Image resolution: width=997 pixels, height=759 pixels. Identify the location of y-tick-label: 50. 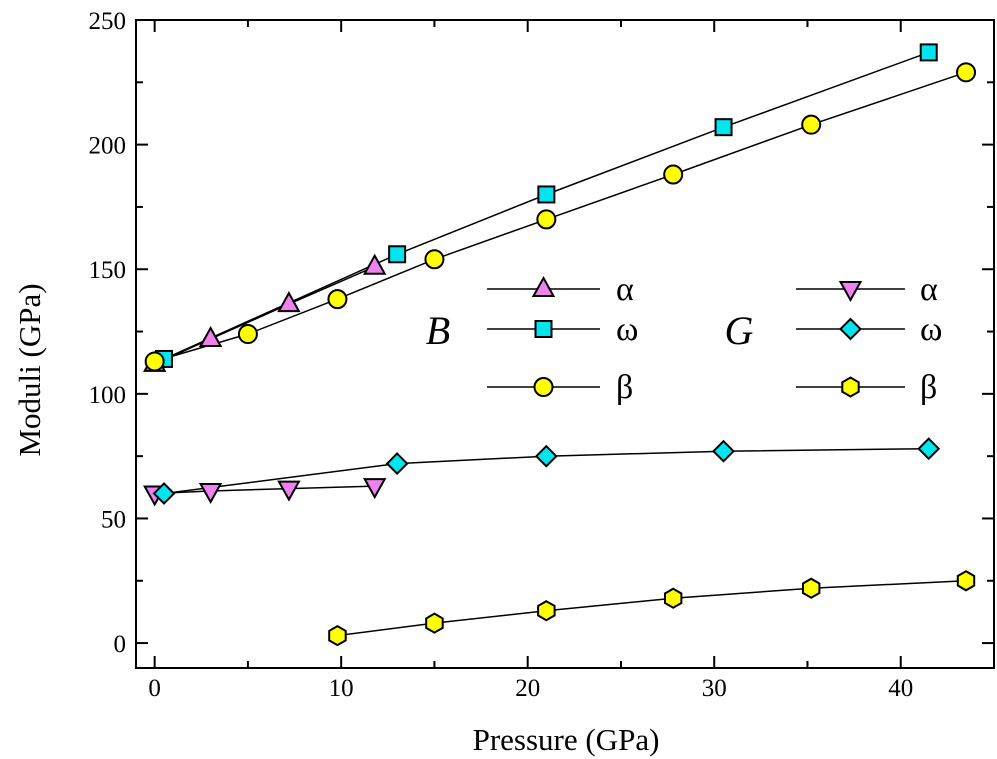
(113, 519).